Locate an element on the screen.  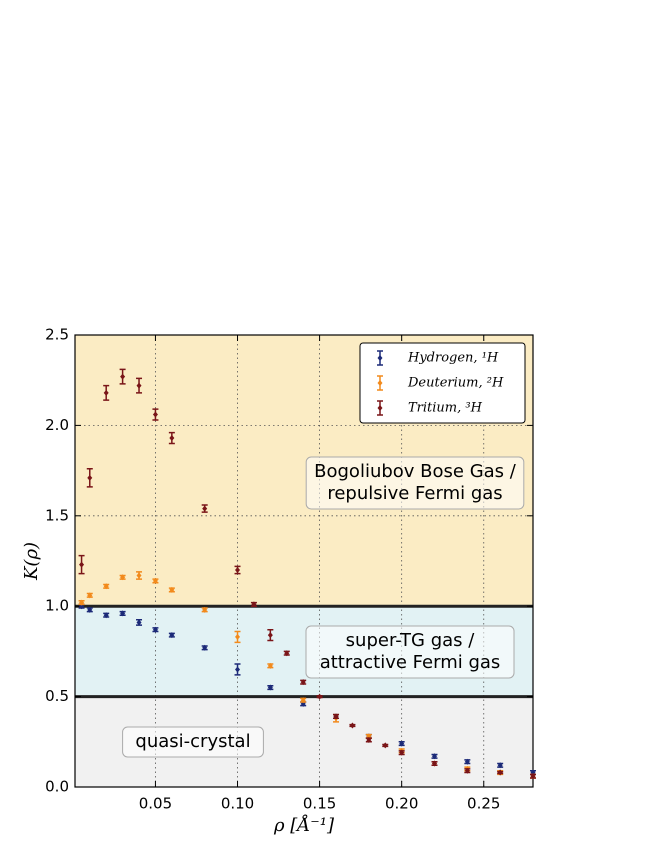
x-tick-label: 0.05 is located at coordinates (155, 804).